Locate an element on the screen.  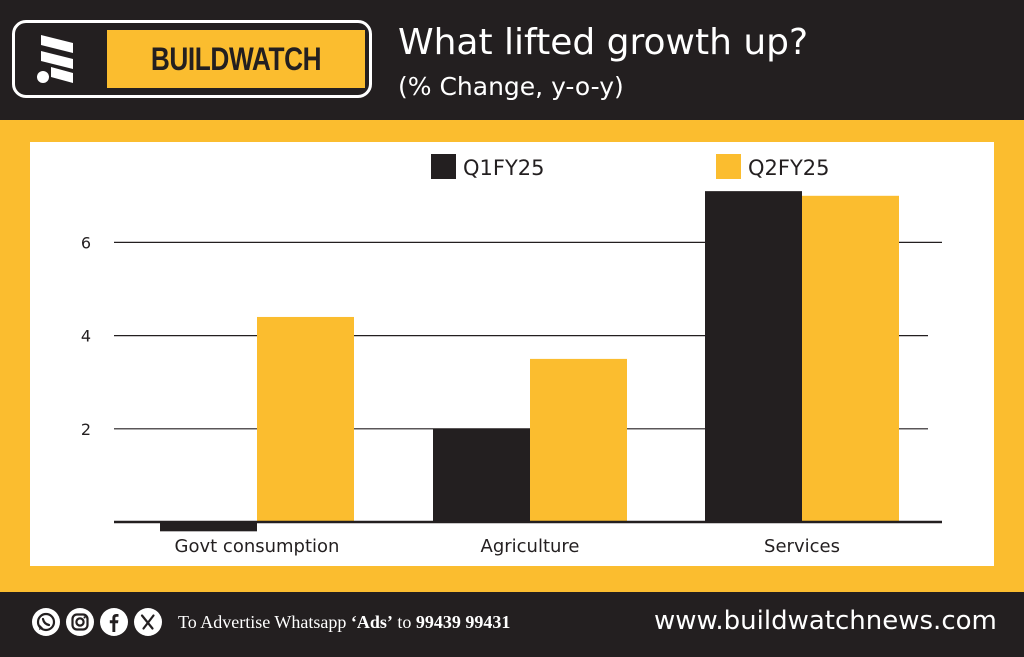
whatsapp-icon is located at coordinates (46, 622).